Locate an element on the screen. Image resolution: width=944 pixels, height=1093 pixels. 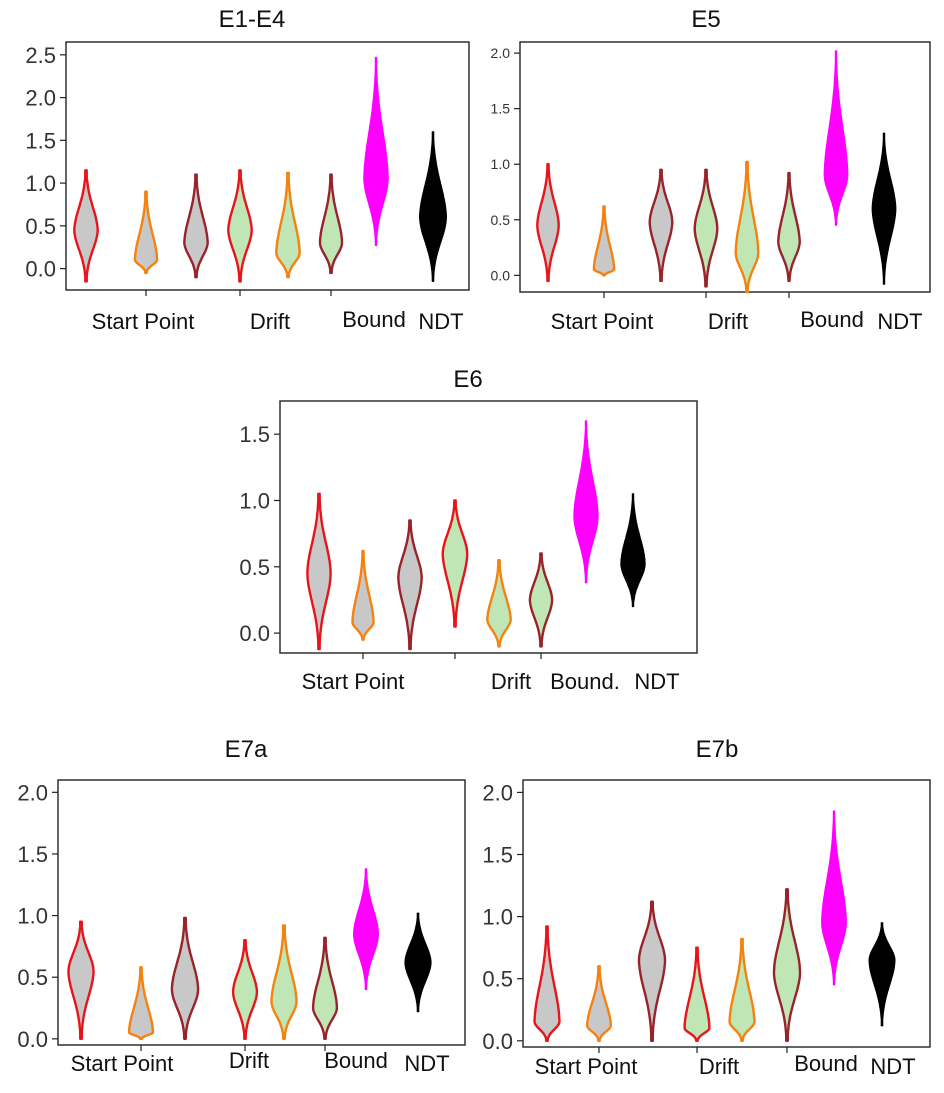
panel-title-e7b: E7b is located at coordinates (717, 749).